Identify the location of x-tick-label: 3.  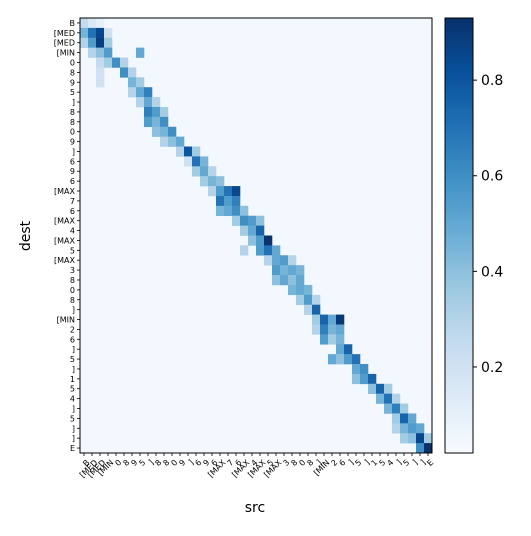
(286, 463).